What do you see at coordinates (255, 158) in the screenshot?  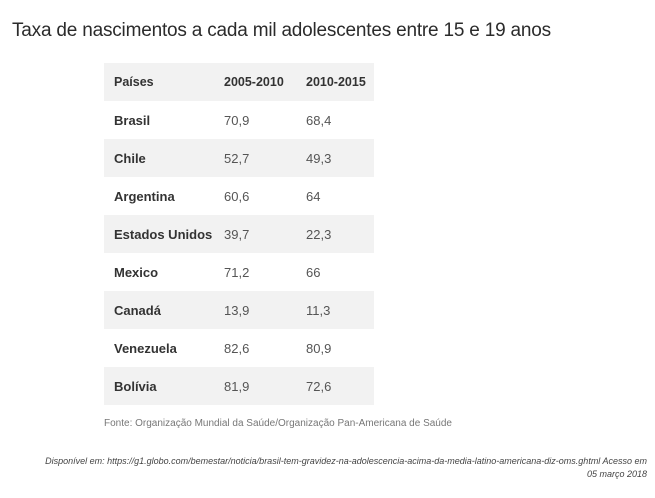 I see `value-2005-2010: 52,7` at bounding box center [255, 158].